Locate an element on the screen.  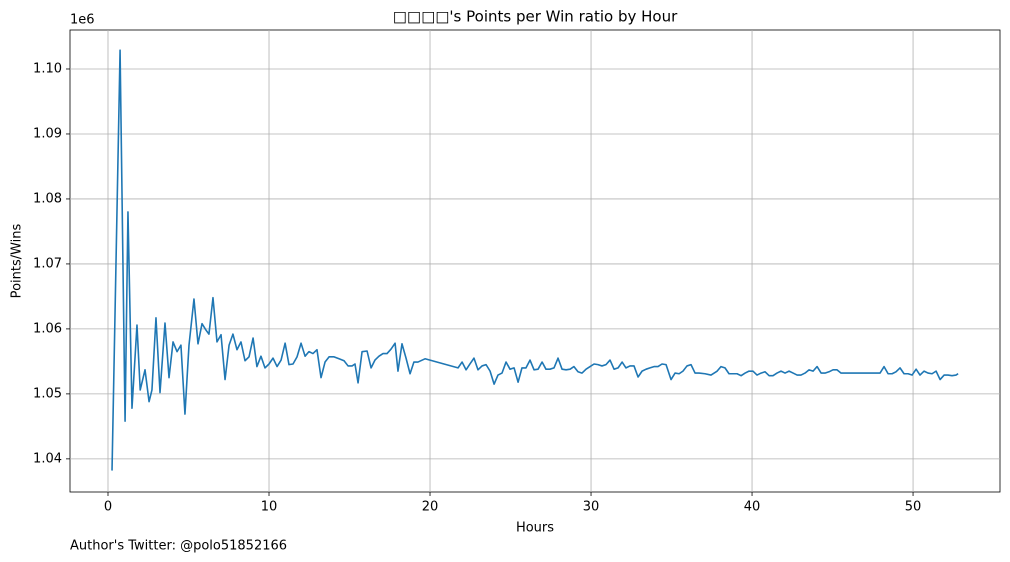
x-tick-label: 10 is located at coordinates (269, 507).